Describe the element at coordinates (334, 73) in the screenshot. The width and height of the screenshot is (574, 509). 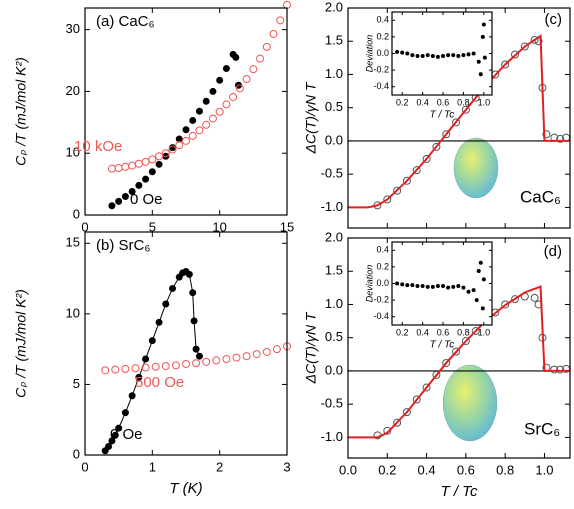
I see `y-tick-label: 1.0` at that location.